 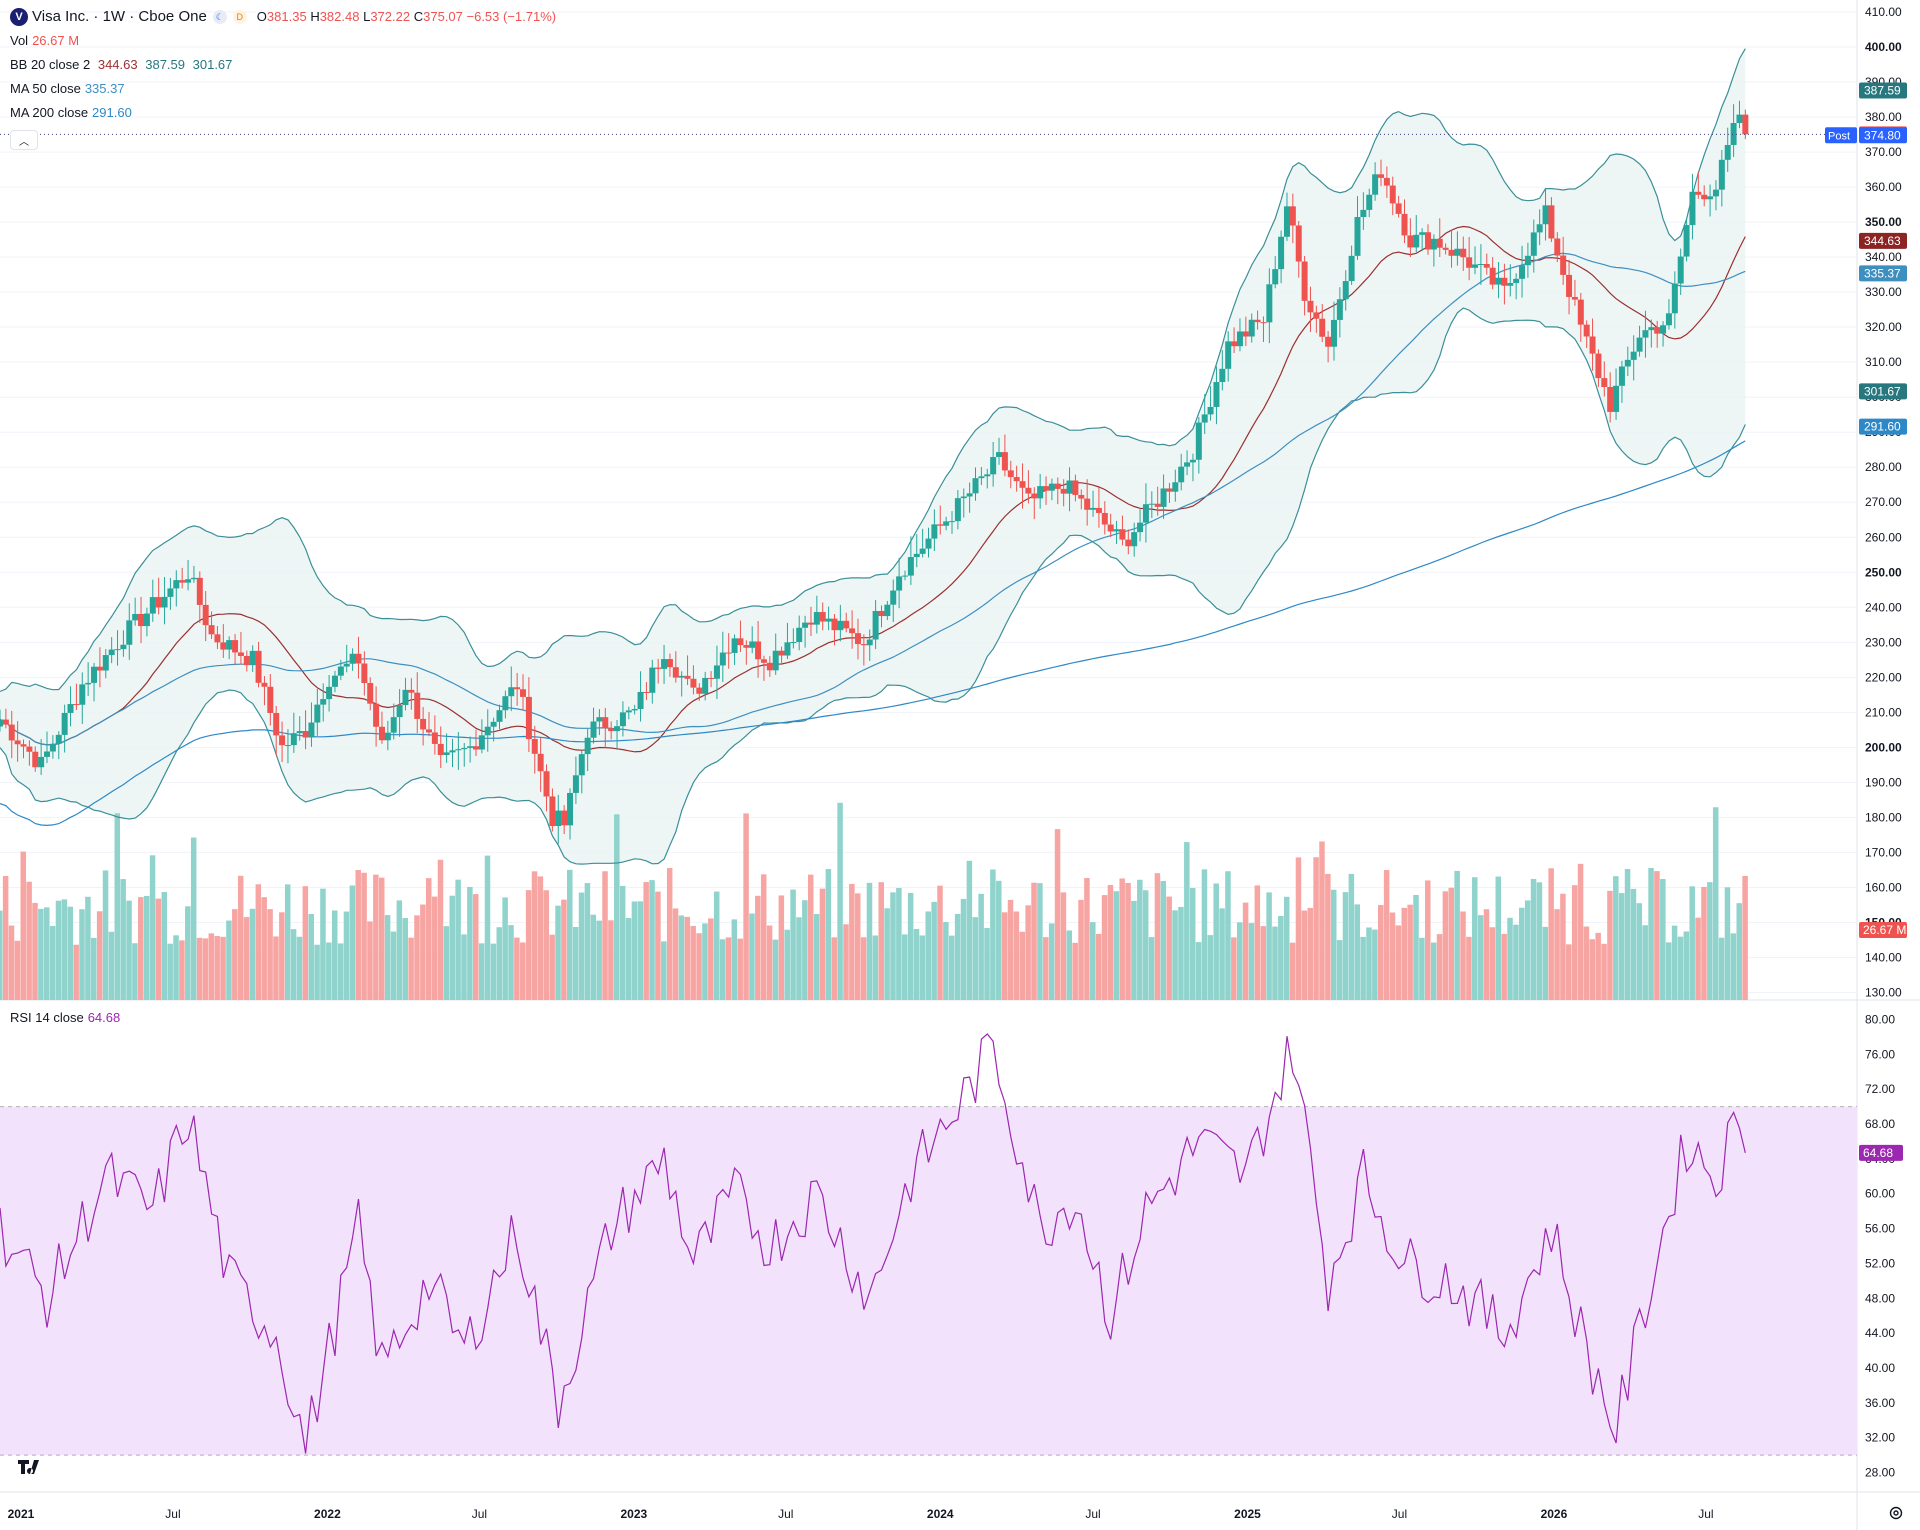 What do you see at coordinates (874, 901) in the screenshot?
I see `volume-bars` at bounding box center [874, 901].